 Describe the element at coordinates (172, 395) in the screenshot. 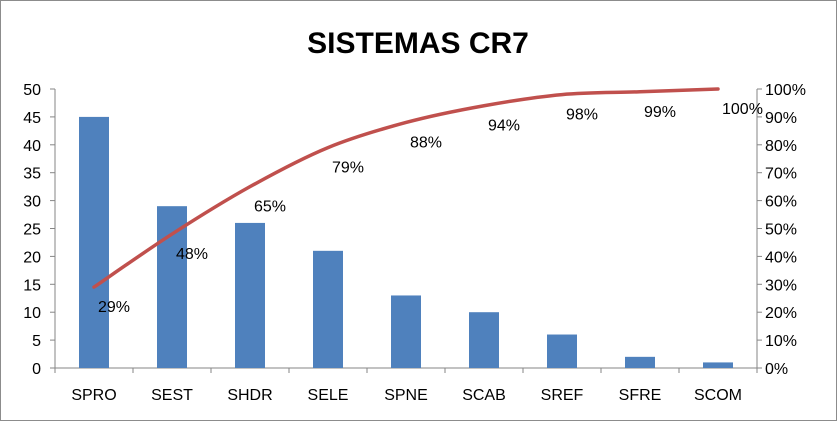

I see `x-axis-tick-label: SEST` at that location.